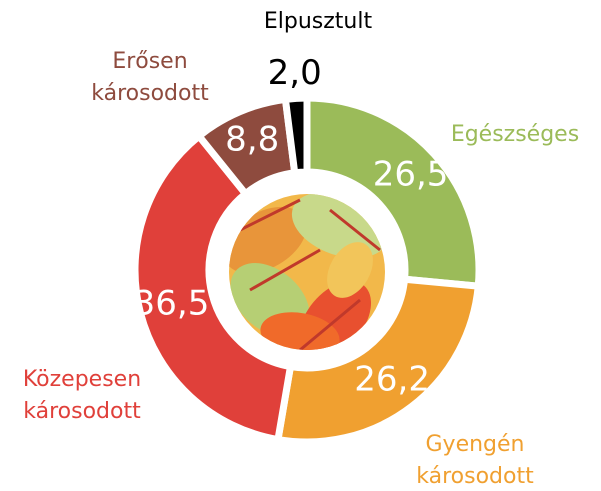 Image resolution: width=601 pixels, height=491 pixels. What do you see at coordinates (252, 140) in the screenshot?
I see `data-label: 8,8` at bounding box center [252, 140].